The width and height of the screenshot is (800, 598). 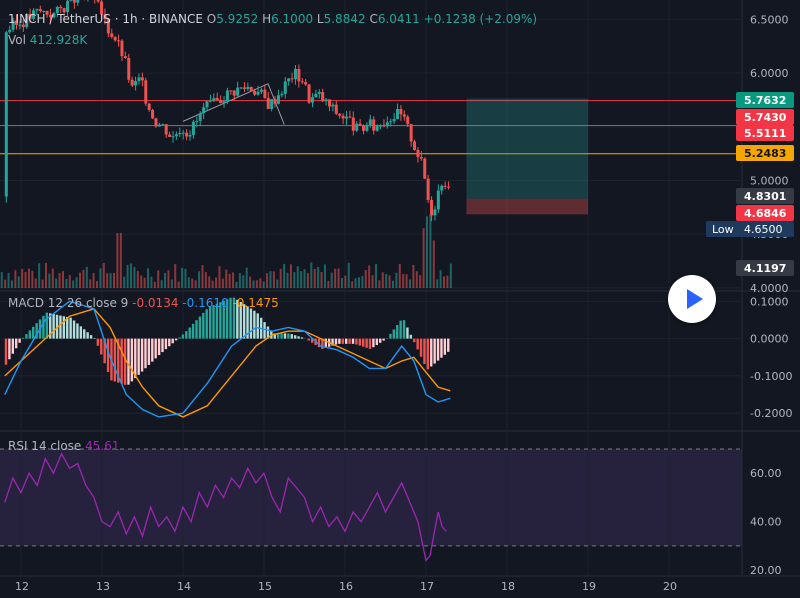 What do you see at coordinates (765, 100) in the screenshot?
I see `price-tag` at bounding box center [765, 100].